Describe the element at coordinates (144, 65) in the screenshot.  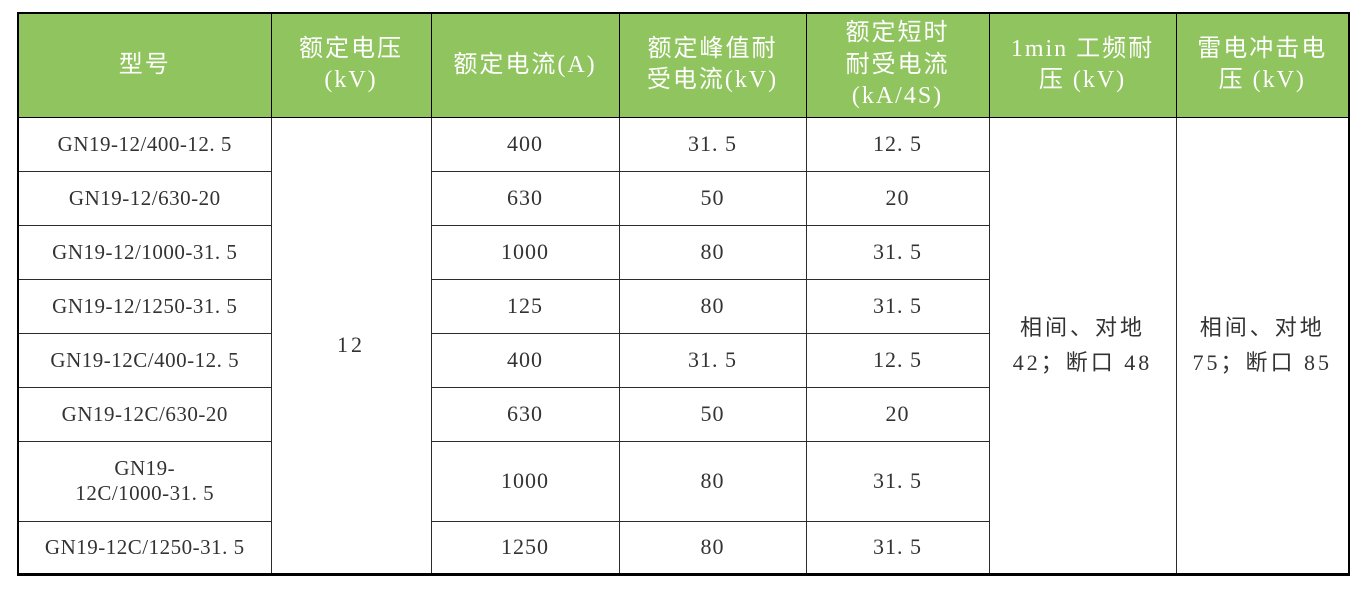
I see `header-model: 型号` at that location.